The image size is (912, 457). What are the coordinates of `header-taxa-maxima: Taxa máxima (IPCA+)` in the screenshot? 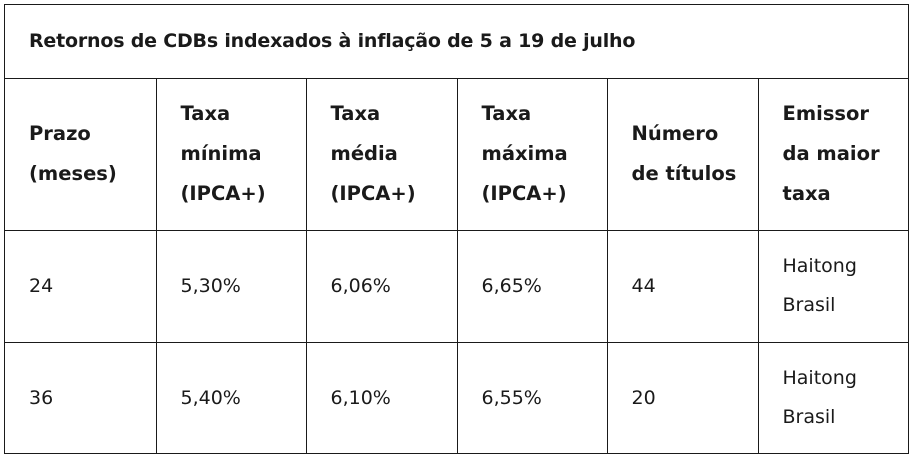 It's located at (532, 154).